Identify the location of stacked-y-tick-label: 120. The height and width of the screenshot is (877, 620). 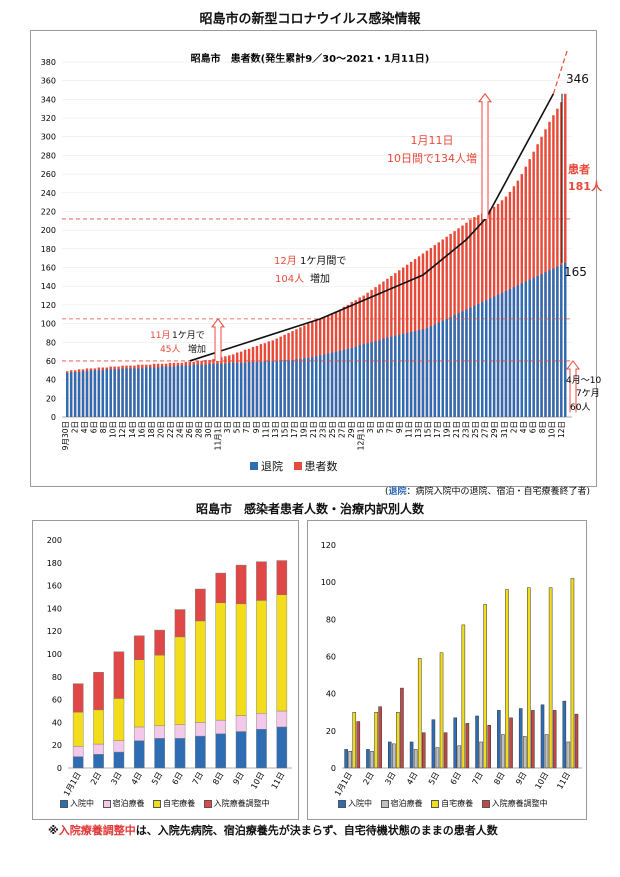
(54, 631).